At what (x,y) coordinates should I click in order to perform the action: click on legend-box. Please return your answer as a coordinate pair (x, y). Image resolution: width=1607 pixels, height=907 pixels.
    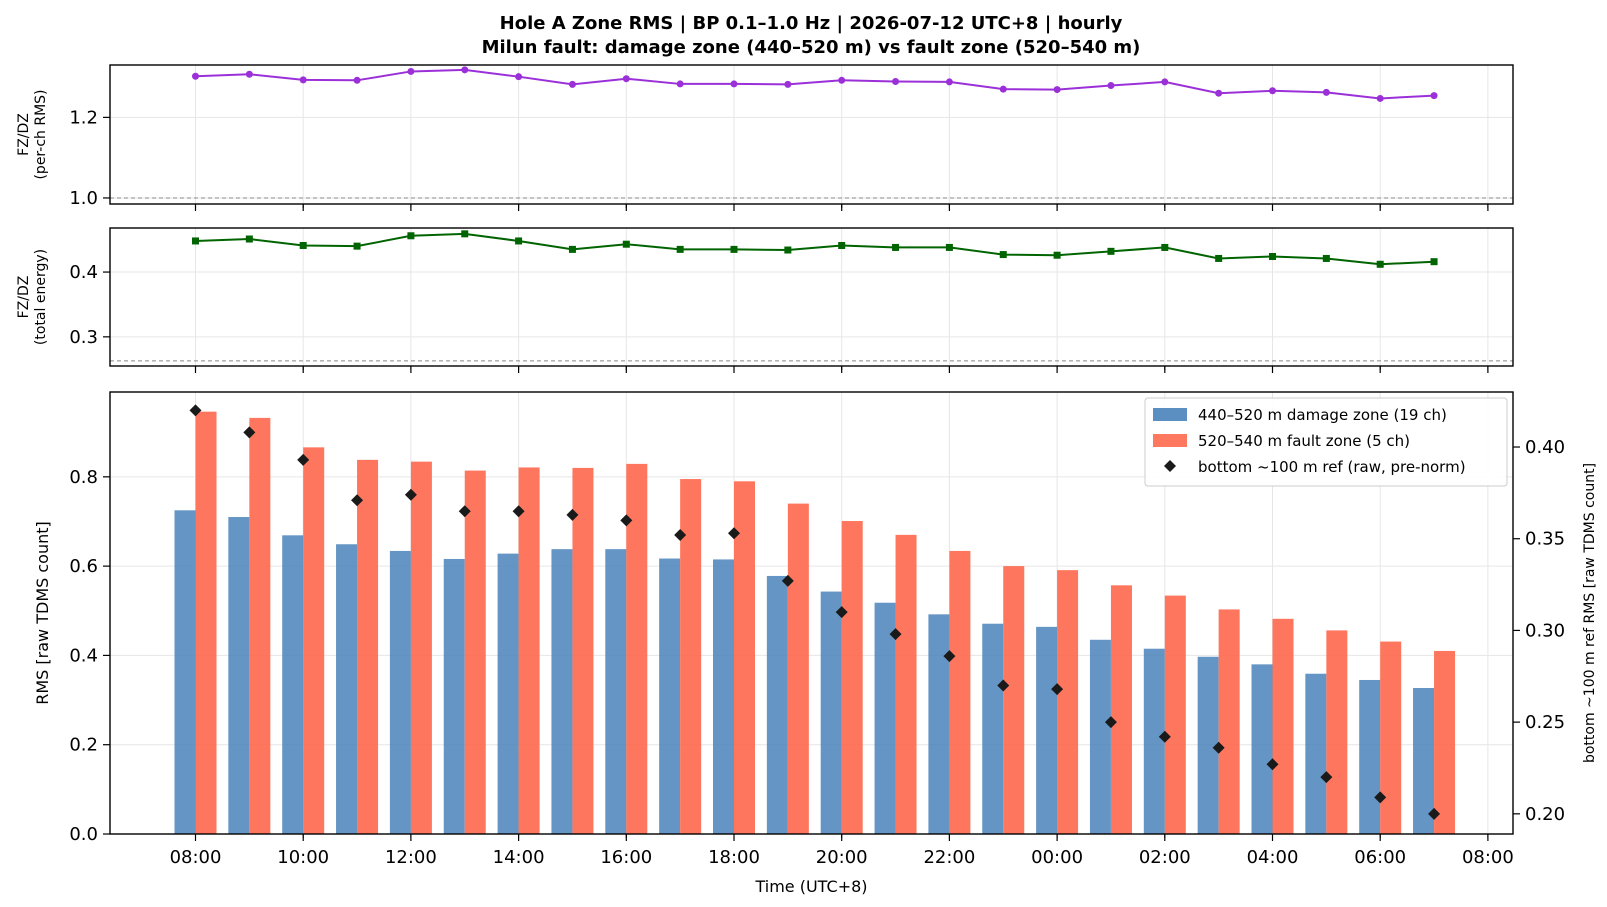
    Looking at the image, I should click on (1326, 442).